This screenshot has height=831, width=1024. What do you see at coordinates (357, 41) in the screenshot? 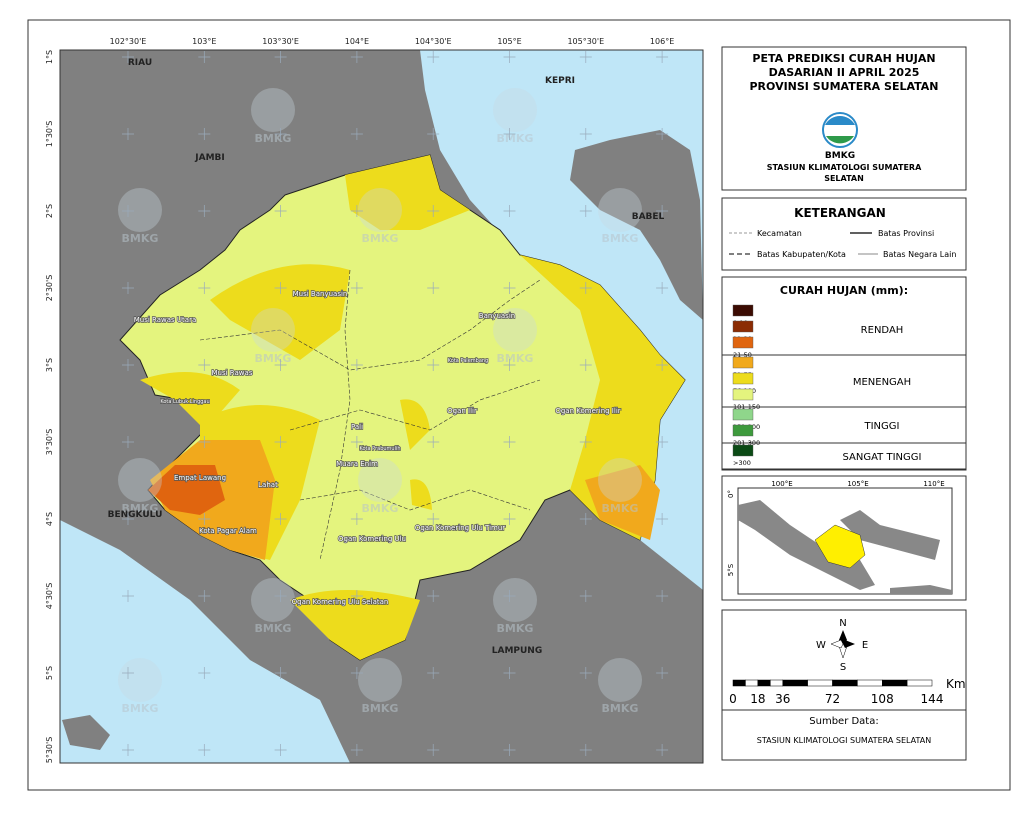
I see `lon-tick-label: 104°E` at bounding box center [357, 41].